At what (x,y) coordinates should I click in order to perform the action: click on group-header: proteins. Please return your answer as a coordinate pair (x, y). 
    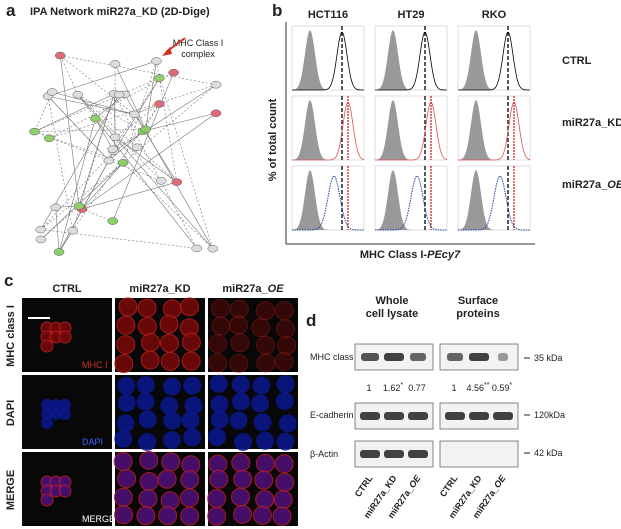
    Looking at the image, I should click on (477, 314).